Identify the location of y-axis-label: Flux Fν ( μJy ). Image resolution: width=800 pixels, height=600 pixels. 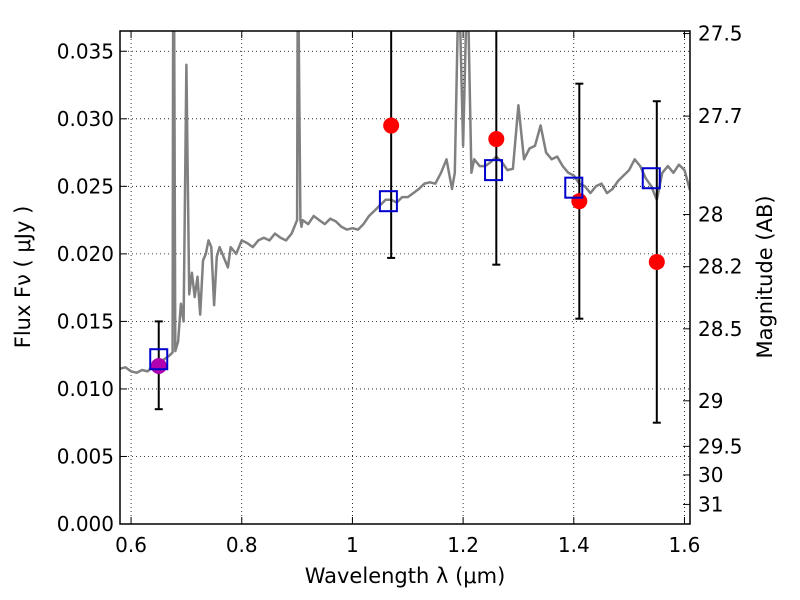
(23, 277).